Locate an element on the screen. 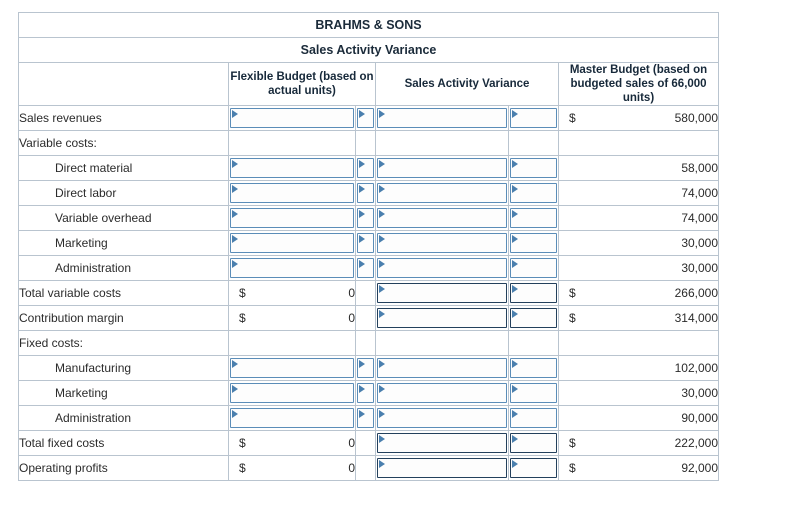  flexible-budget-flag-0-cell is located at coordinates (365, 118).